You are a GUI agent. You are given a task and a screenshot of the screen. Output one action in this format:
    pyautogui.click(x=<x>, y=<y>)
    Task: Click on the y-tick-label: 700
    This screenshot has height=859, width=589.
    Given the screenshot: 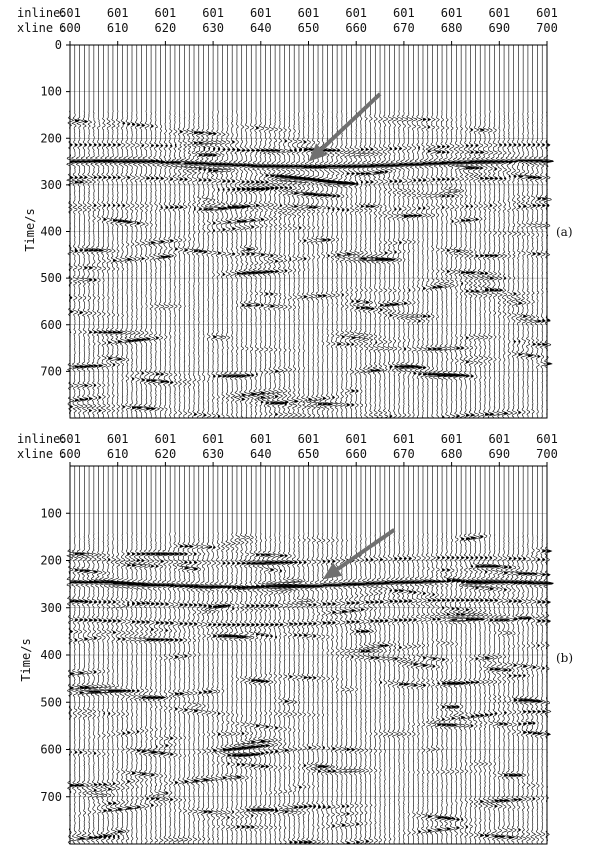 What is the action you would take?
    pyautogui.click(x=51, y=371)
    